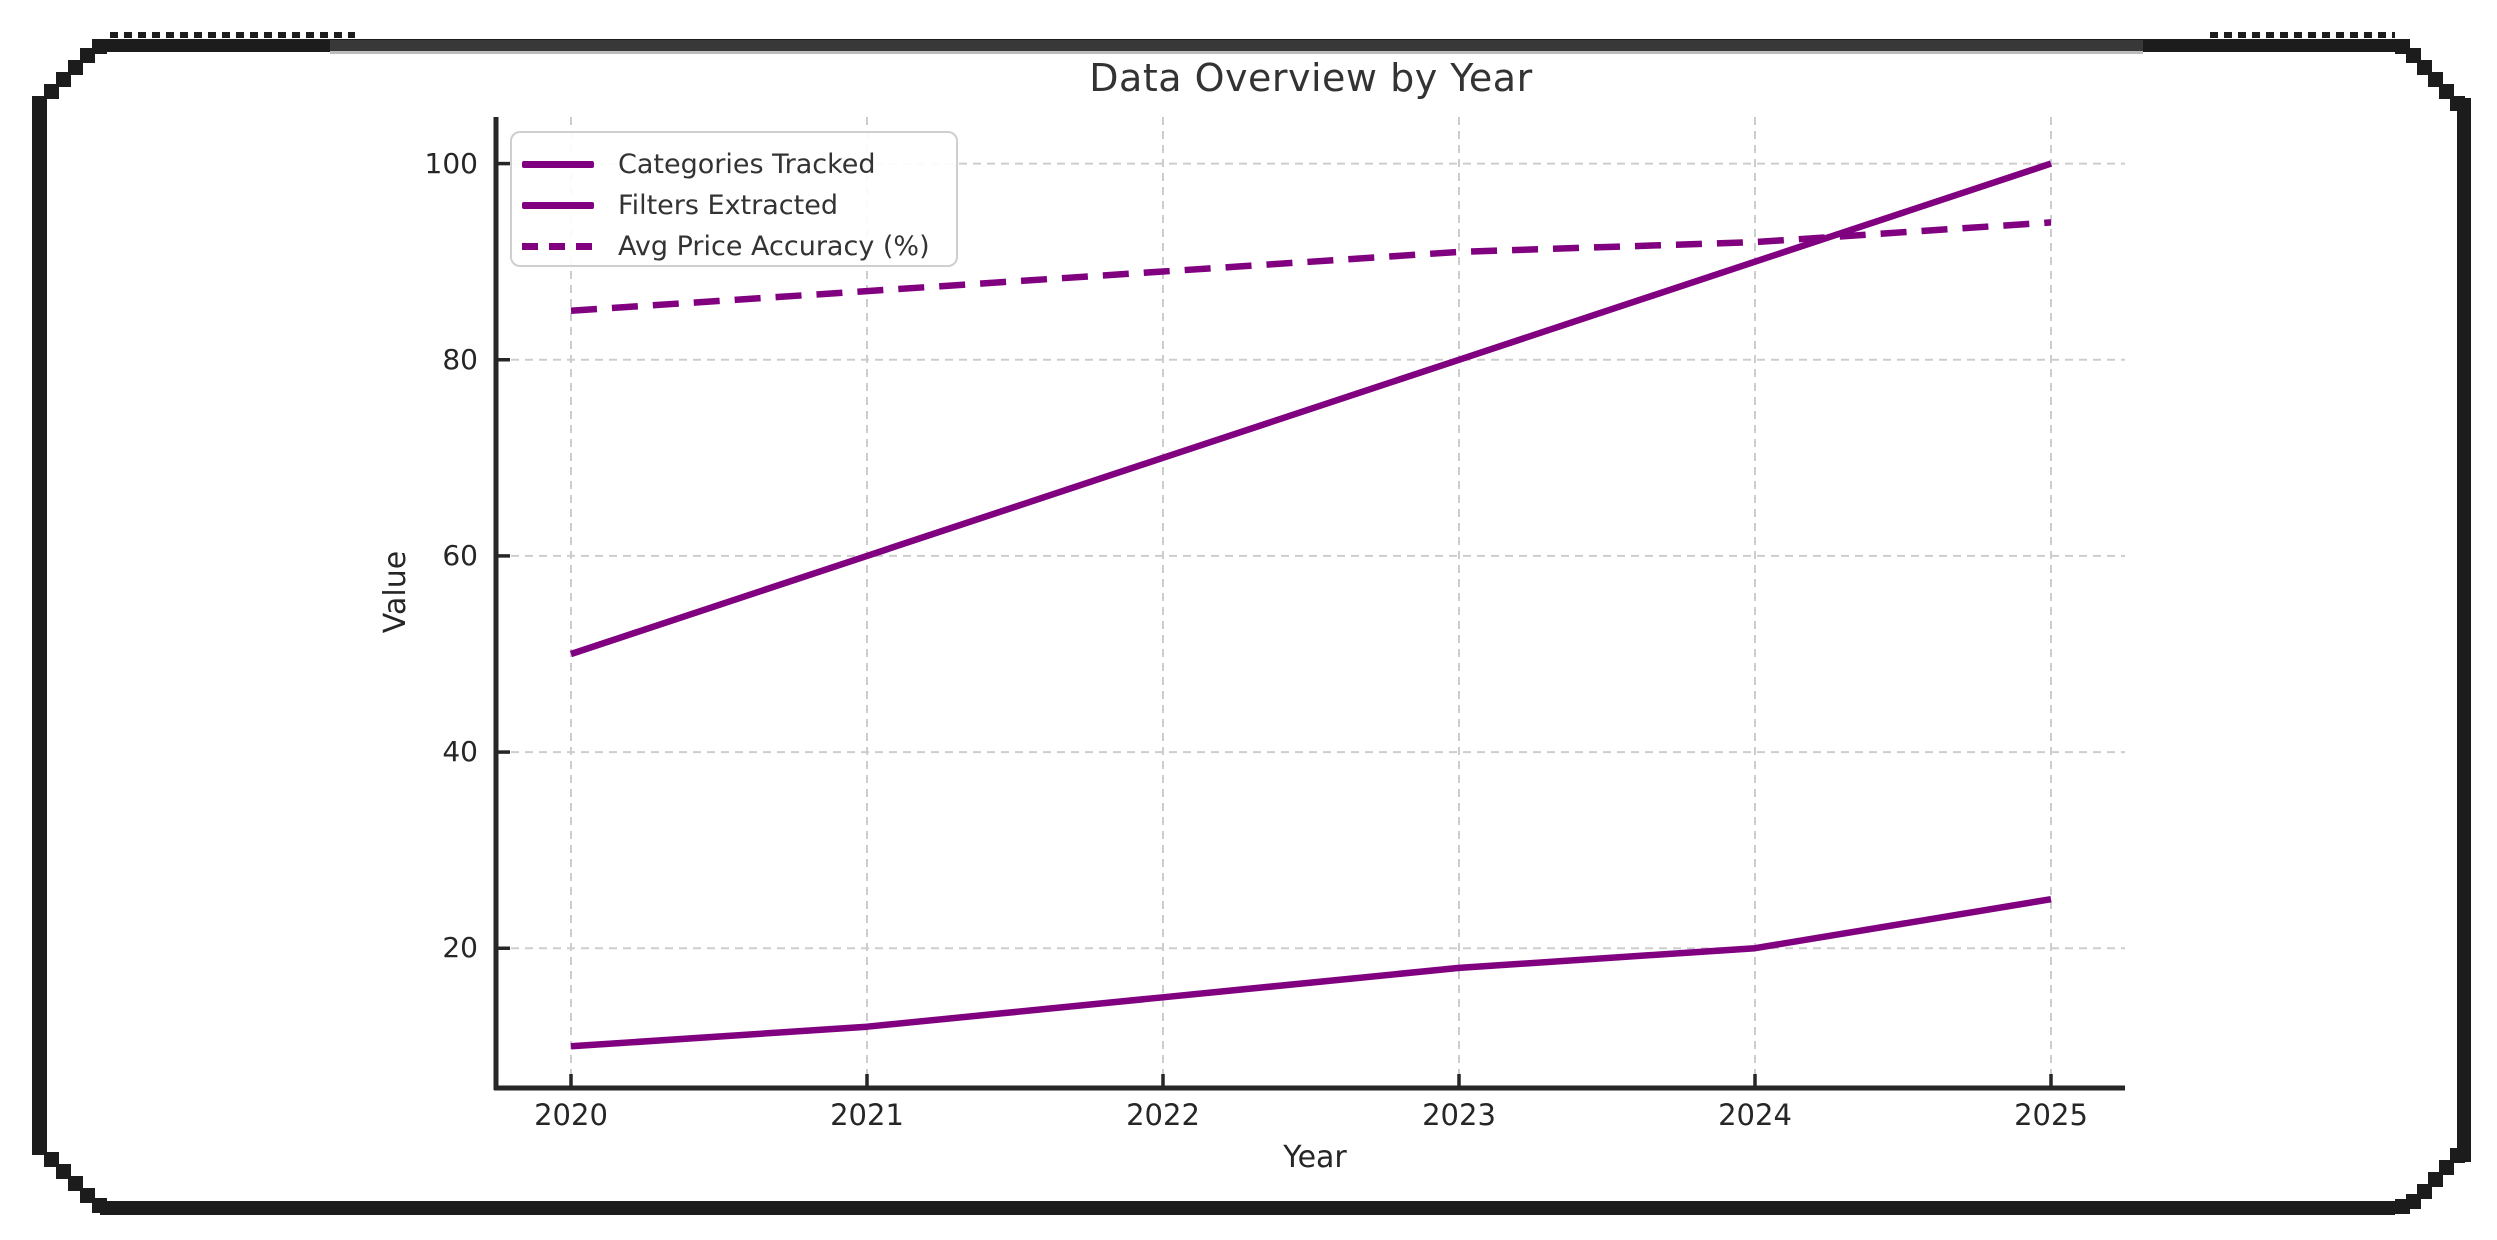 Image resolution: width=2497 pixels, height=1240 pixels. I want to click on x-axis-label: Year, so click(1315, 1157).